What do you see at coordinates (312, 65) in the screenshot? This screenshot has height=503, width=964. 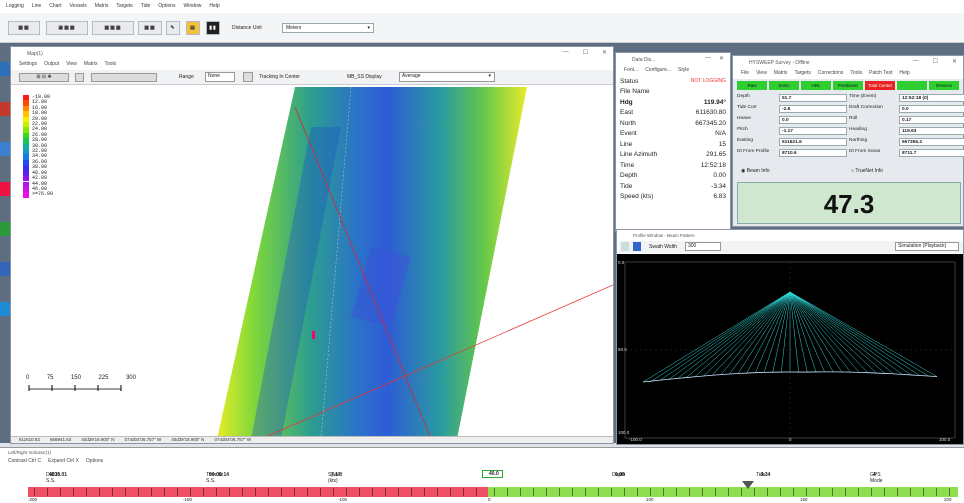 I see `map-window-menu: Settings Output View Matrix Tools` at bounding box center [312, 65].